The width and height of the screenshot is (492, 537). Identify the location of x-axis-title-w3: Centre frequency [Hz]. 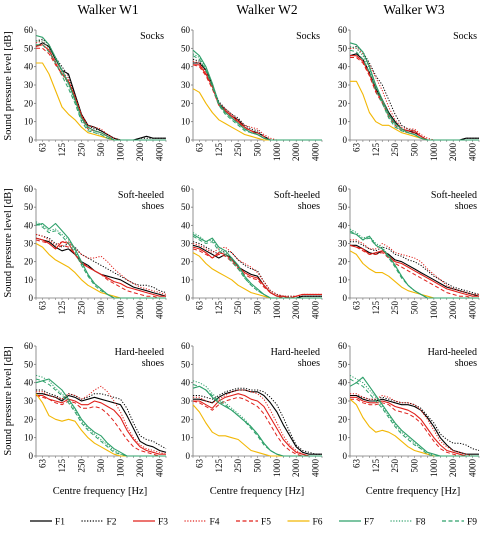
(413, 491).